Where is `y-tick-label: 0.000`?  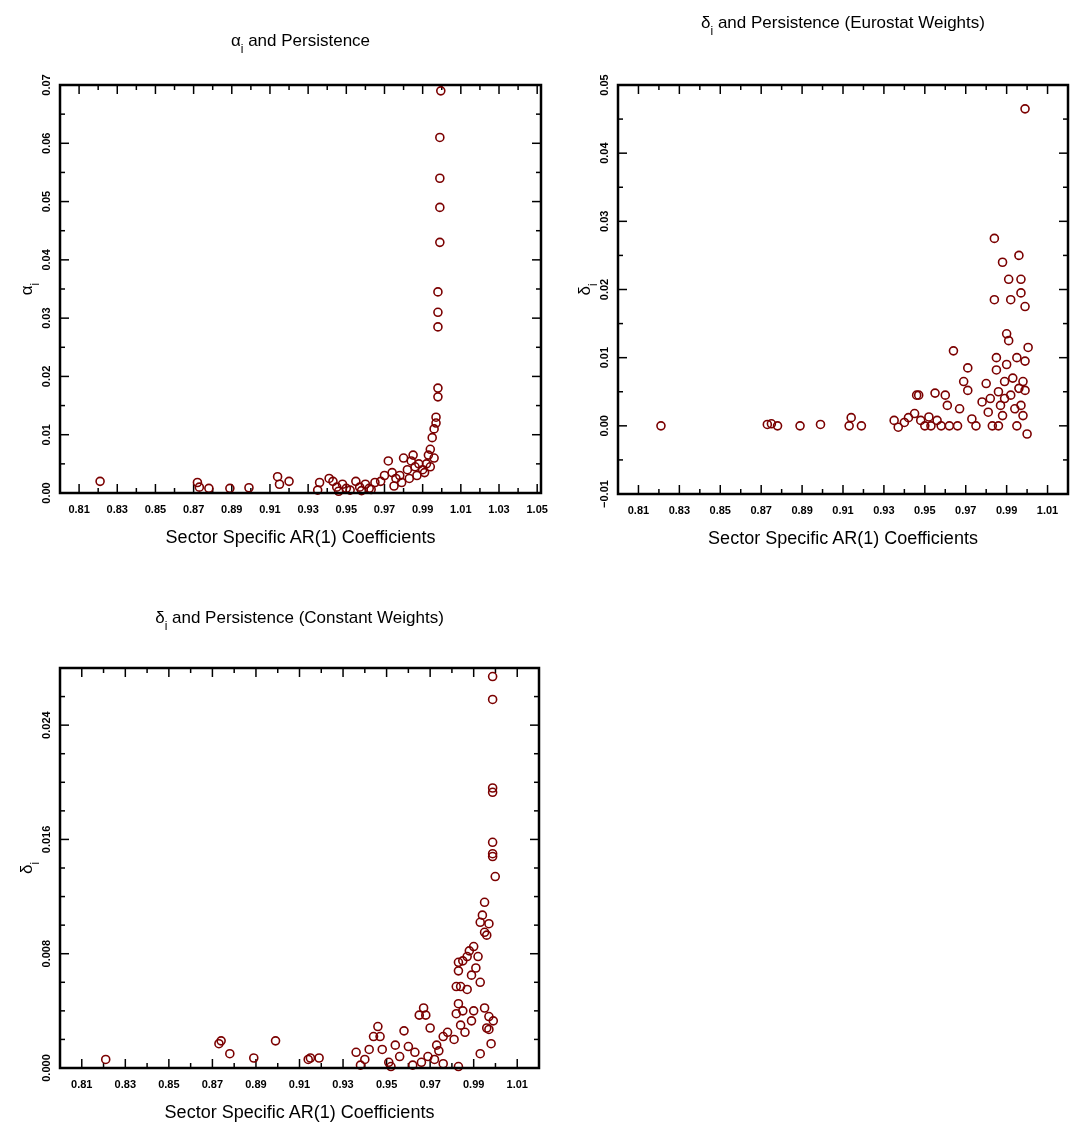
y-tick-label: 0.000 is located at coordinates (46, 1068).